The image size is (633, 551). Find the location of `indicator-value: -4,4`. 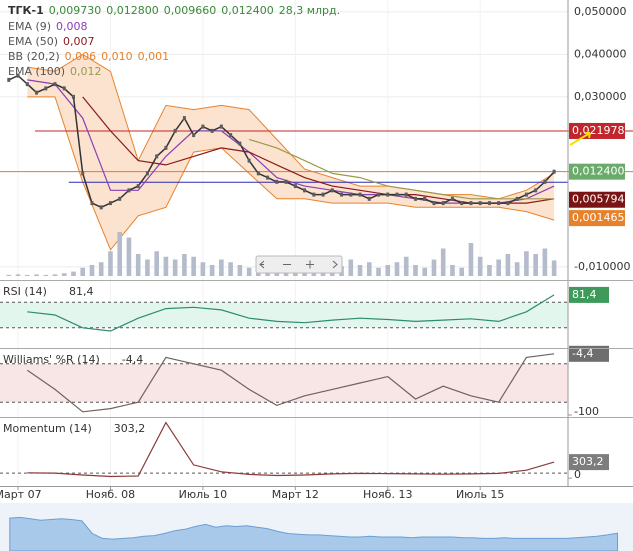

indicator-value: -4,4 is located at coordinates (132, 359).